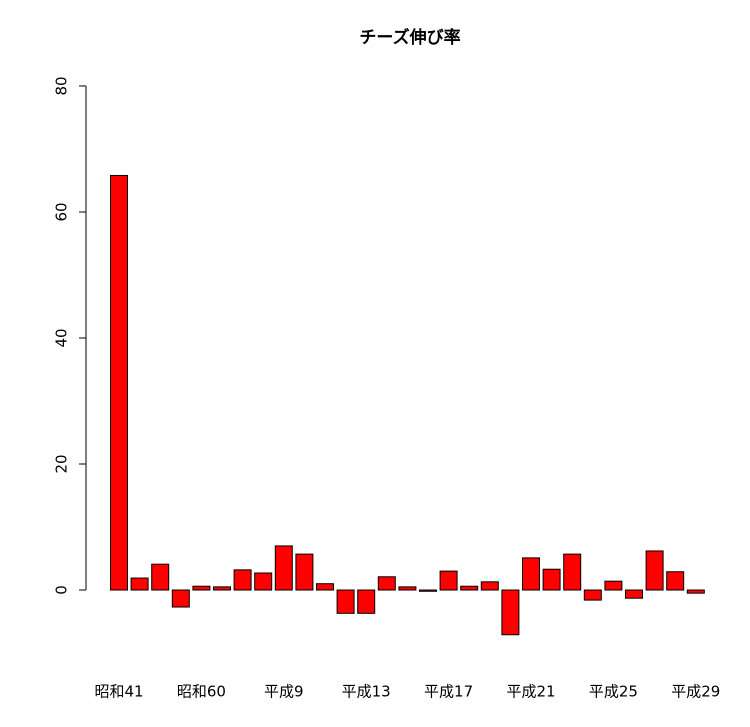 The width and height of the screenshot is (750, 727). Describe the element at coordinates (695, 692) in the screenshot. I see `x-tick-label: 平成29` at that location.